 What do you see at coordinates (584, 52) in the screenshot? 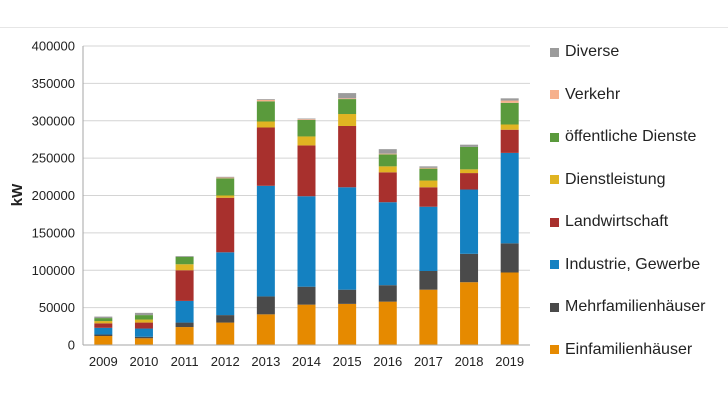
I see `legend-item: Diverse` at bounding box center [584, 52].